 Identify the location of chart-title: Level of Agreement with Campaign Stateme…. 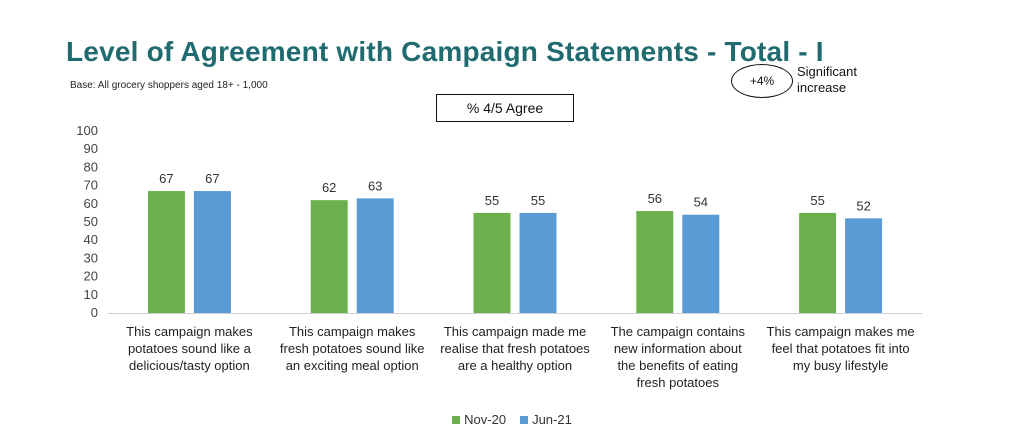
(445, 51).